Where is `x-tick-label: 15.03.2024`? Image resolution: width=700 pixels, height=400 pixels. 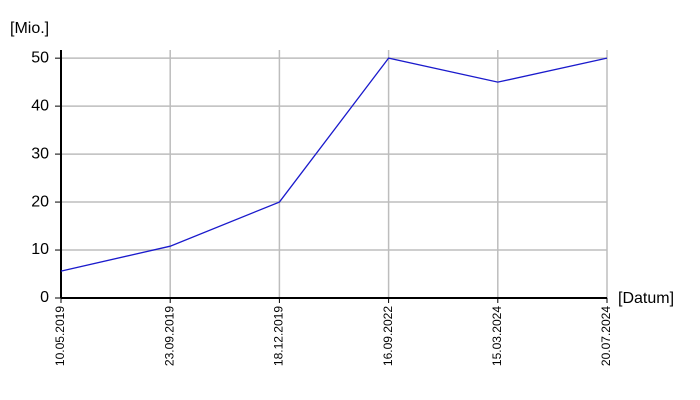 x-tick-label: 15.03.2024 is located at coordinates (497, 336).